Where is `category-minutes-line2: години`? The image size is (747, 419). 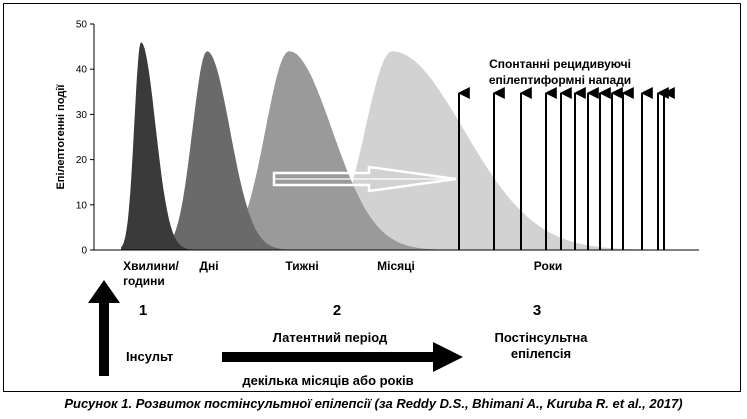
category-minutes-line2: години is located at coordinates (144, 281).